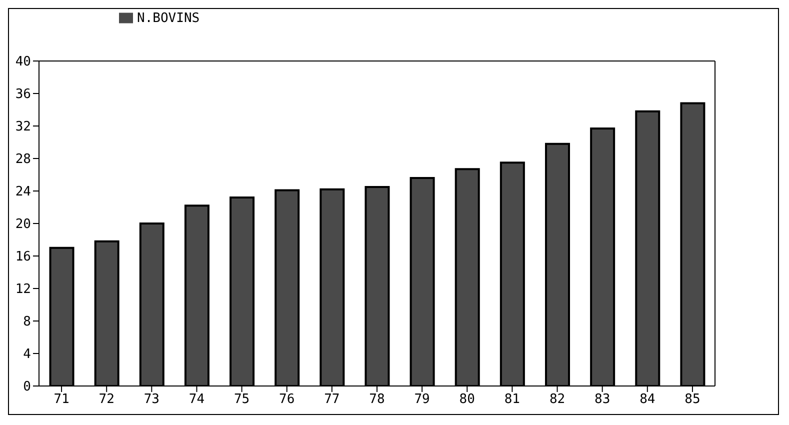 The width and height of the screenshot is (789, 425). What do you see at coordinates (377, 400) in the screenshot?
I see `x-tick-label: 78` at bounding box center [377, 400].